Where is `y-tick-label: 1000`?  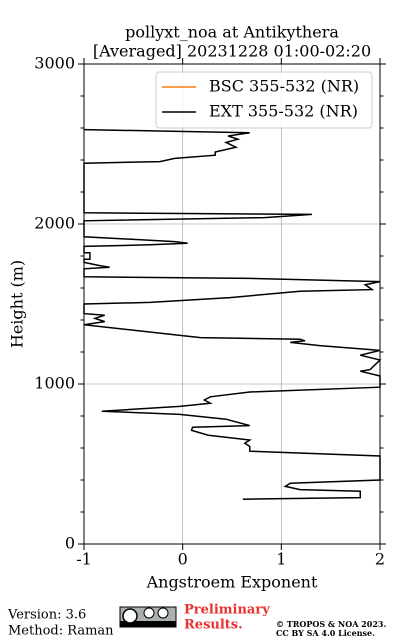
y-tick-label: 1000 is located at coordinates (54, 383).